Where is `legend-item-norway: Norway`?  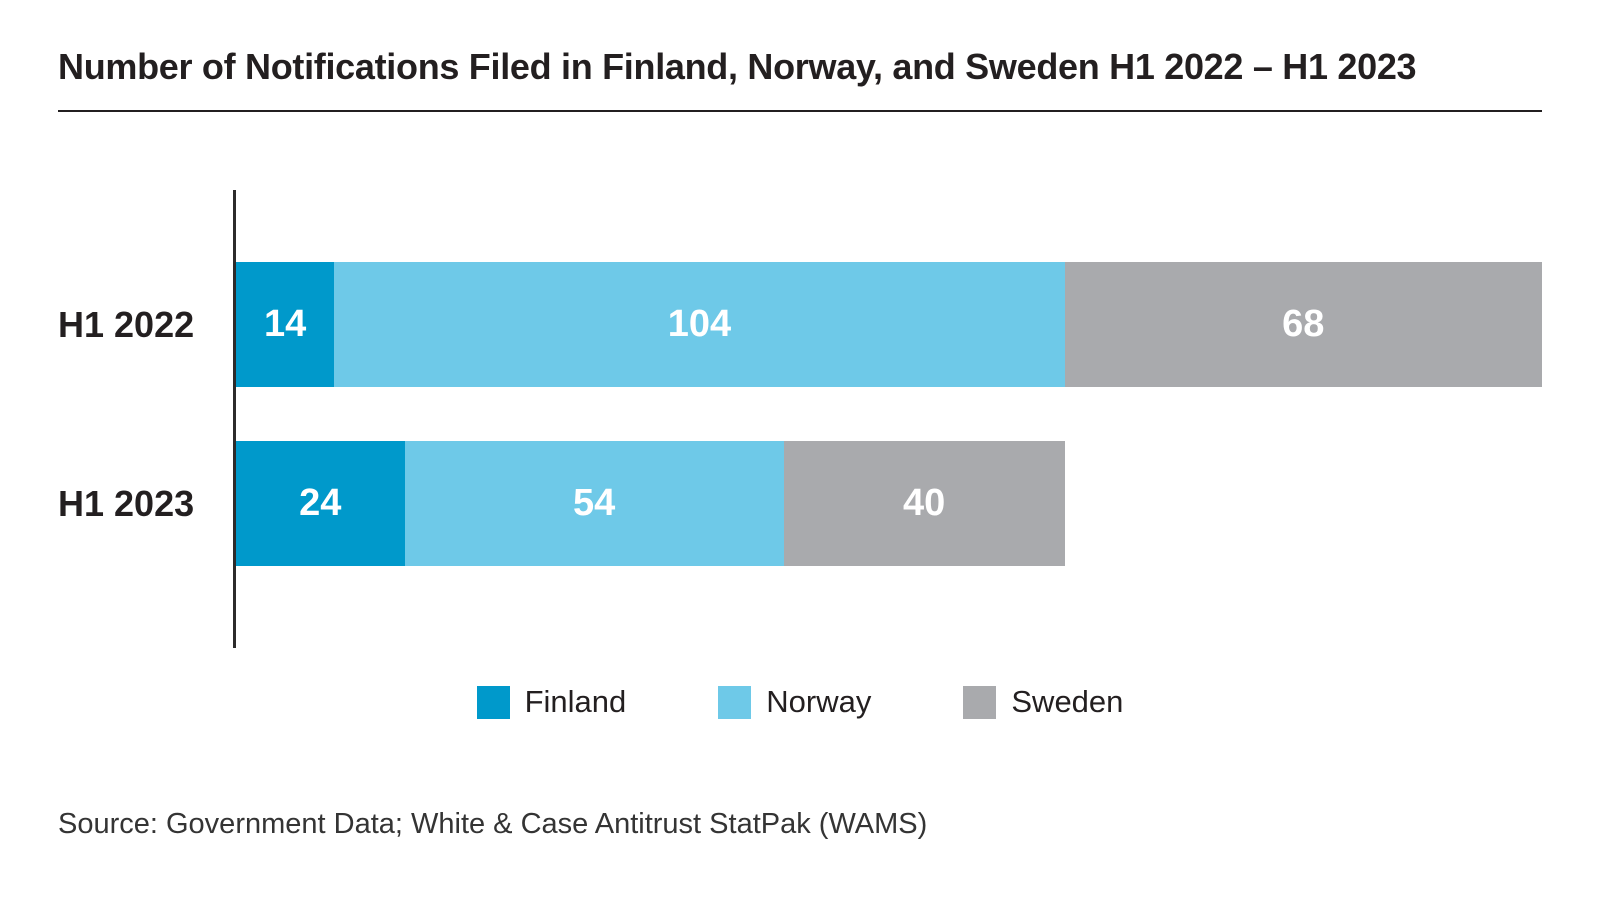
legend-item-norway: Norway is located at coordinates (794, 702).